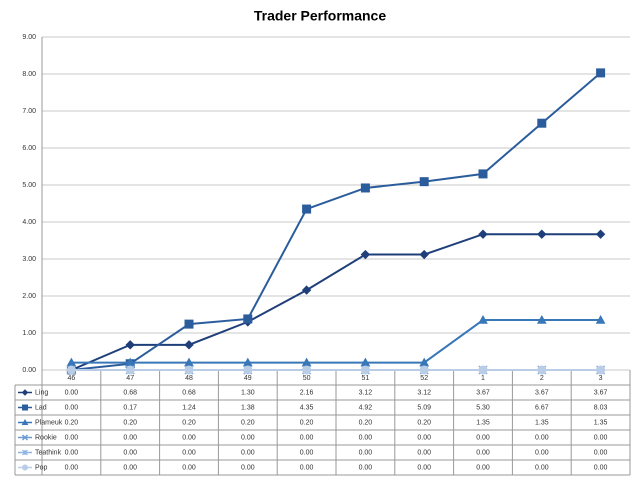 The width and height of the screenshot is (640, 480). Describe the element at coordinates (424, 378) in the screenshot. I see `x-tick-label: 52` at that location.